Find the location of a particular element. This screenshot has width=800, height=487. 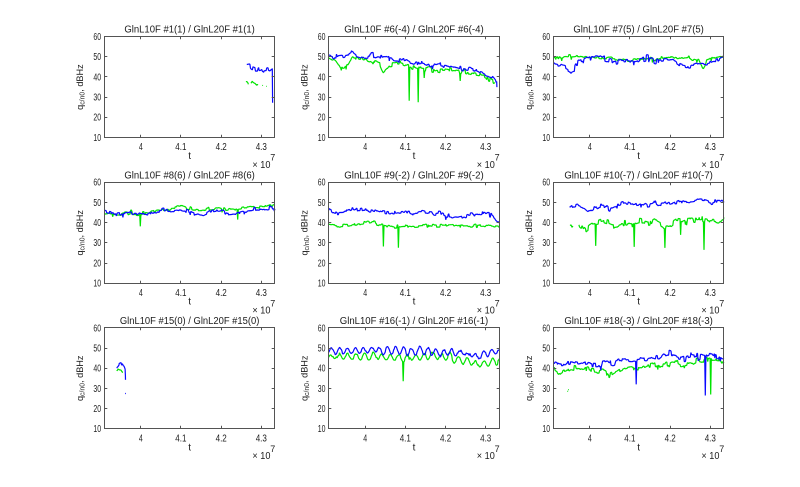

svg-text:GlnL10F #18(-3) / GlnL20F #18(: GlnL10F #18(-3) / GlnL20F #18(-3) is located at coordinates (638, 321).